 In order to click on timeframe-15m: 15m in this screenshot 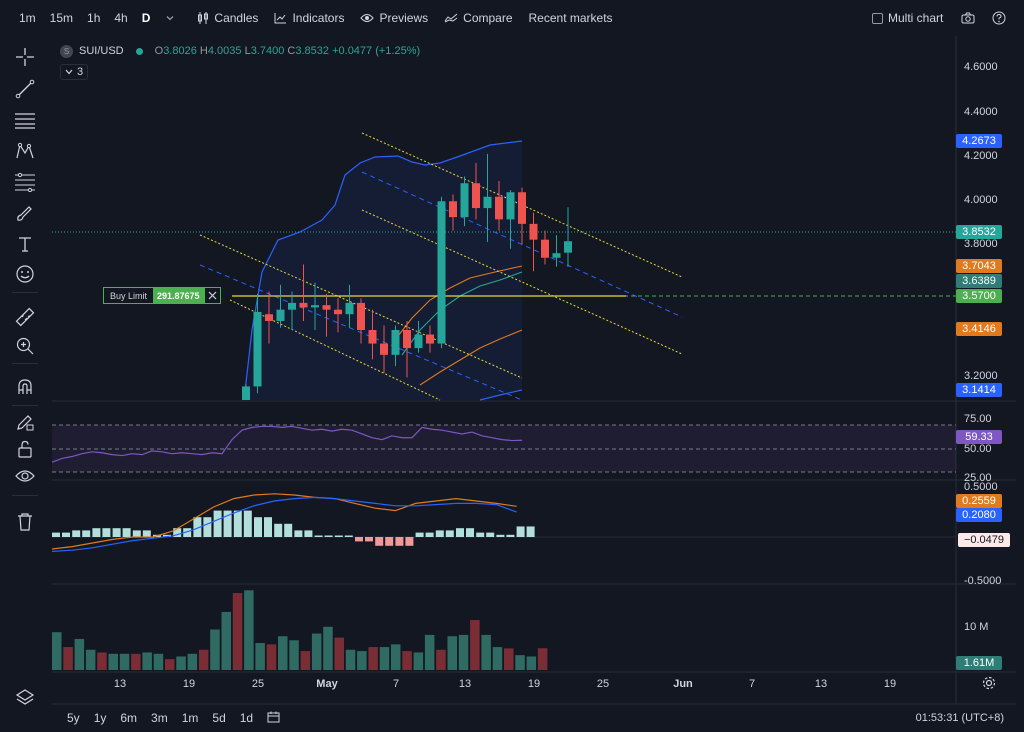, I will do `click(61, 18)`.